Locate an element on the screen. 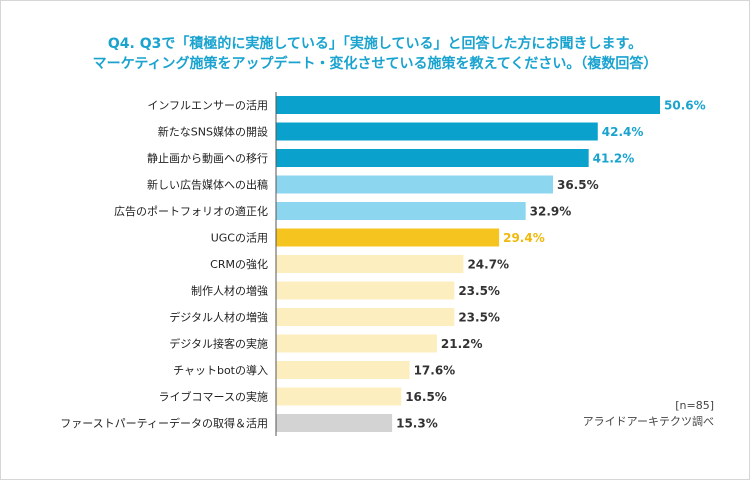  sample-size-note: [n=85] is located at coordinates (694, 405).